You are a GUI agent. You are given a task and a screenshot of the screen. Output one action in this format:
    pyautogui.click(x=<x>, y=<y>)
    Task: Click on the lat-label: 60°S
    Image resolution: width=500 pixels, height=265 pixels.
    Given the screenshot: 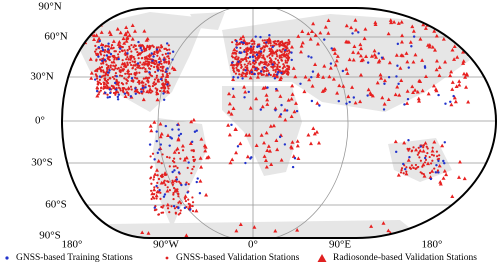 What is the action you would take?
    pyautogui.click(x=56, y=205)
    